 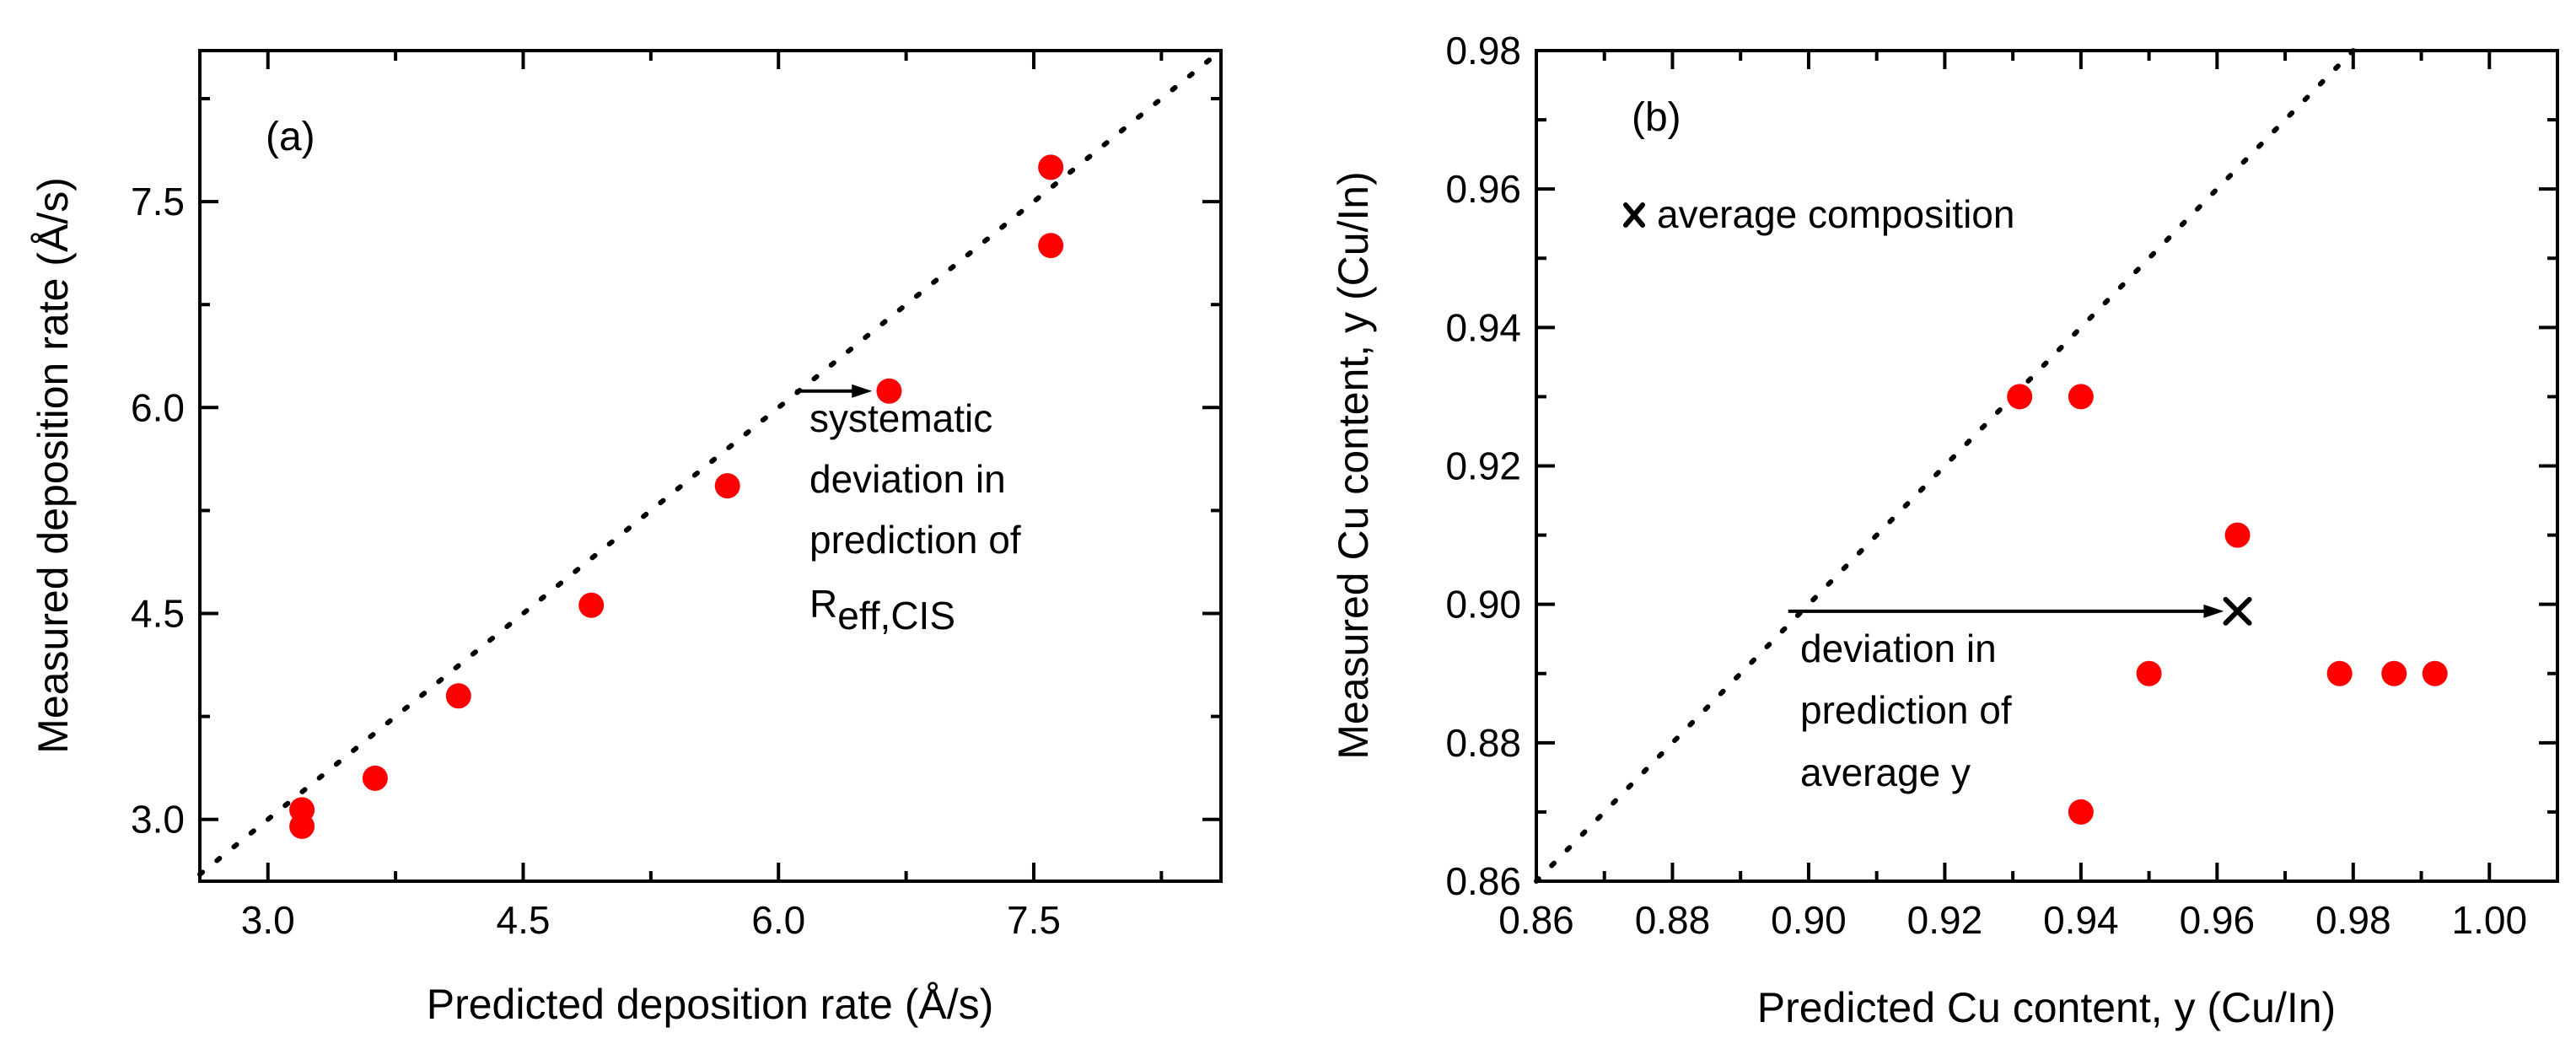 I want to click on y-tick-label: 0.94, so click(x=1483, y=327).